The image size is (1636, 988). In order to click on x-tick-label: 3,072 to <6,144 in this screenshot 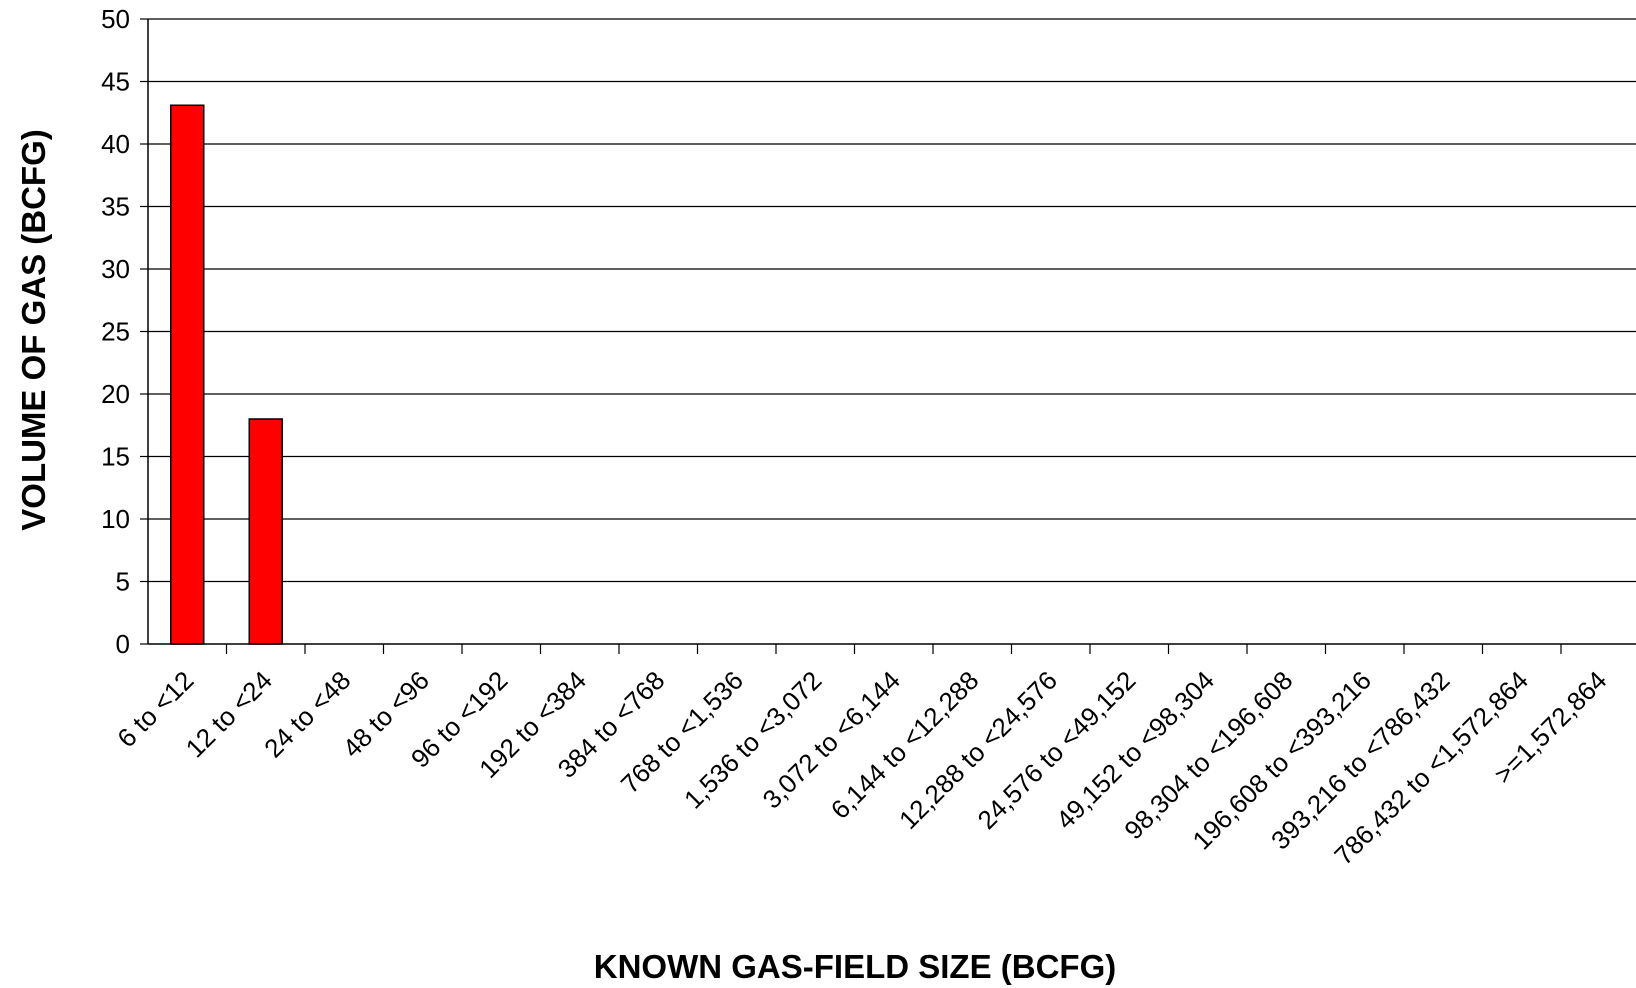, I will do `click(831, 740)`.